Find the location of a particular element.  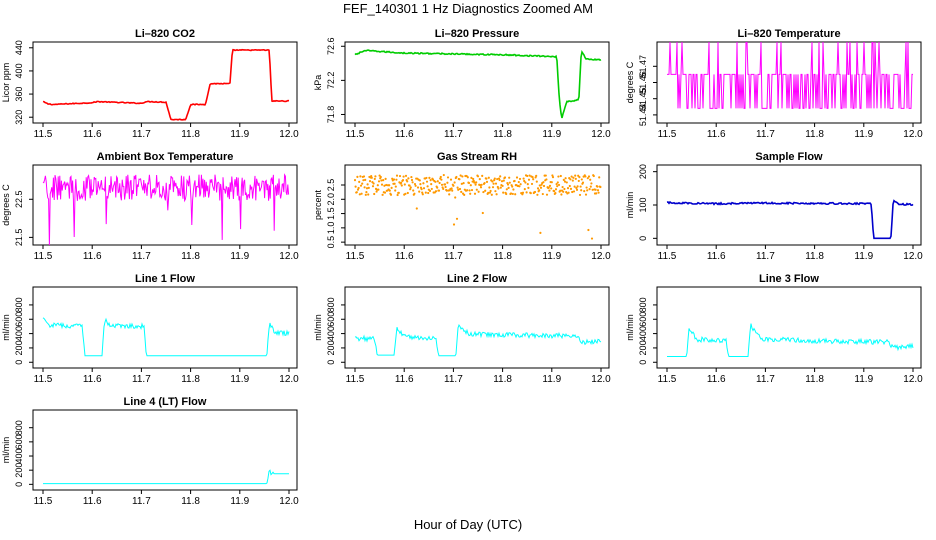

y-tick-label: 440 is located at coordinates (19, 47).